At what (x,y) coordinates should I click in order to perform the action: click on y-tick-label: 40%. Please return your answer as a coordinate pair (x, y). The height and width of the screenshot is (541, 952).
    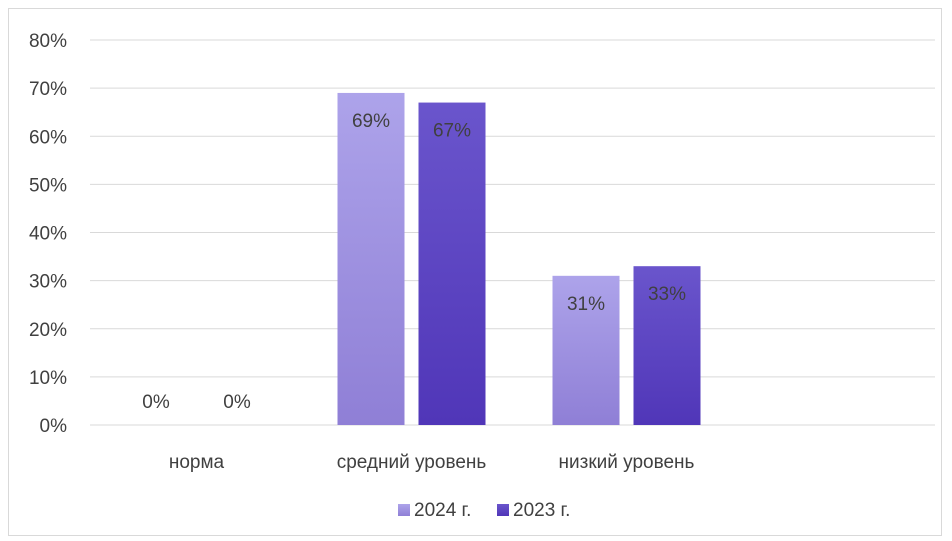
    Looking at the image, I should click on (48, 234).